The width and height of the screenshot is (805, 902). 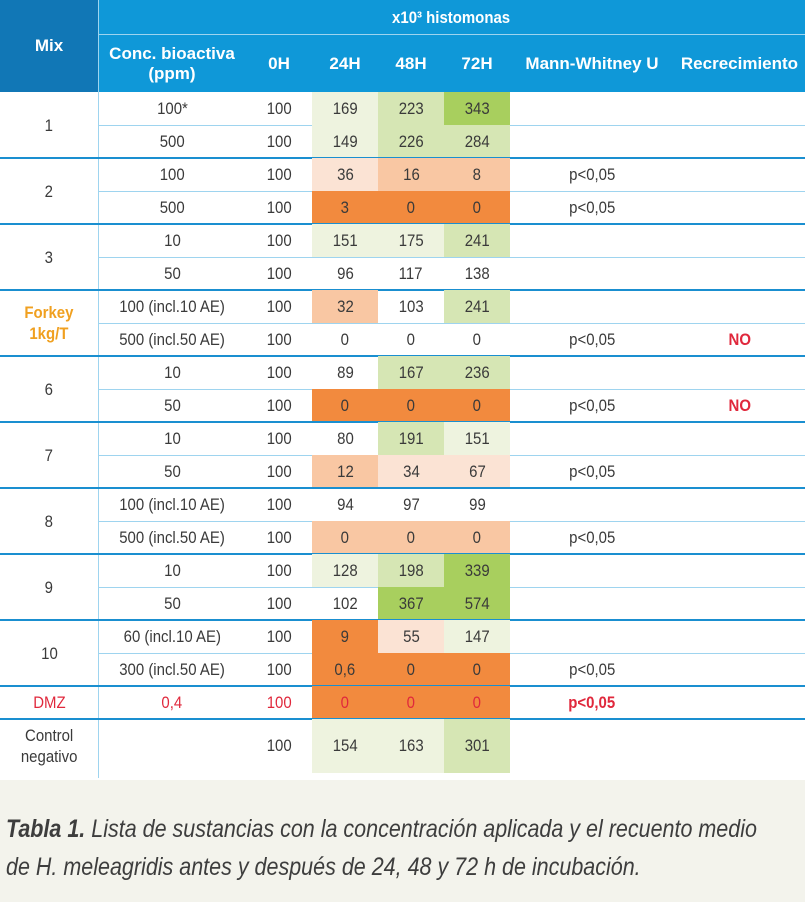 What do you see at coordinates (345, 438) in the screenshot?
I see `cell-h24: 80` at bounding box center [345, 438].